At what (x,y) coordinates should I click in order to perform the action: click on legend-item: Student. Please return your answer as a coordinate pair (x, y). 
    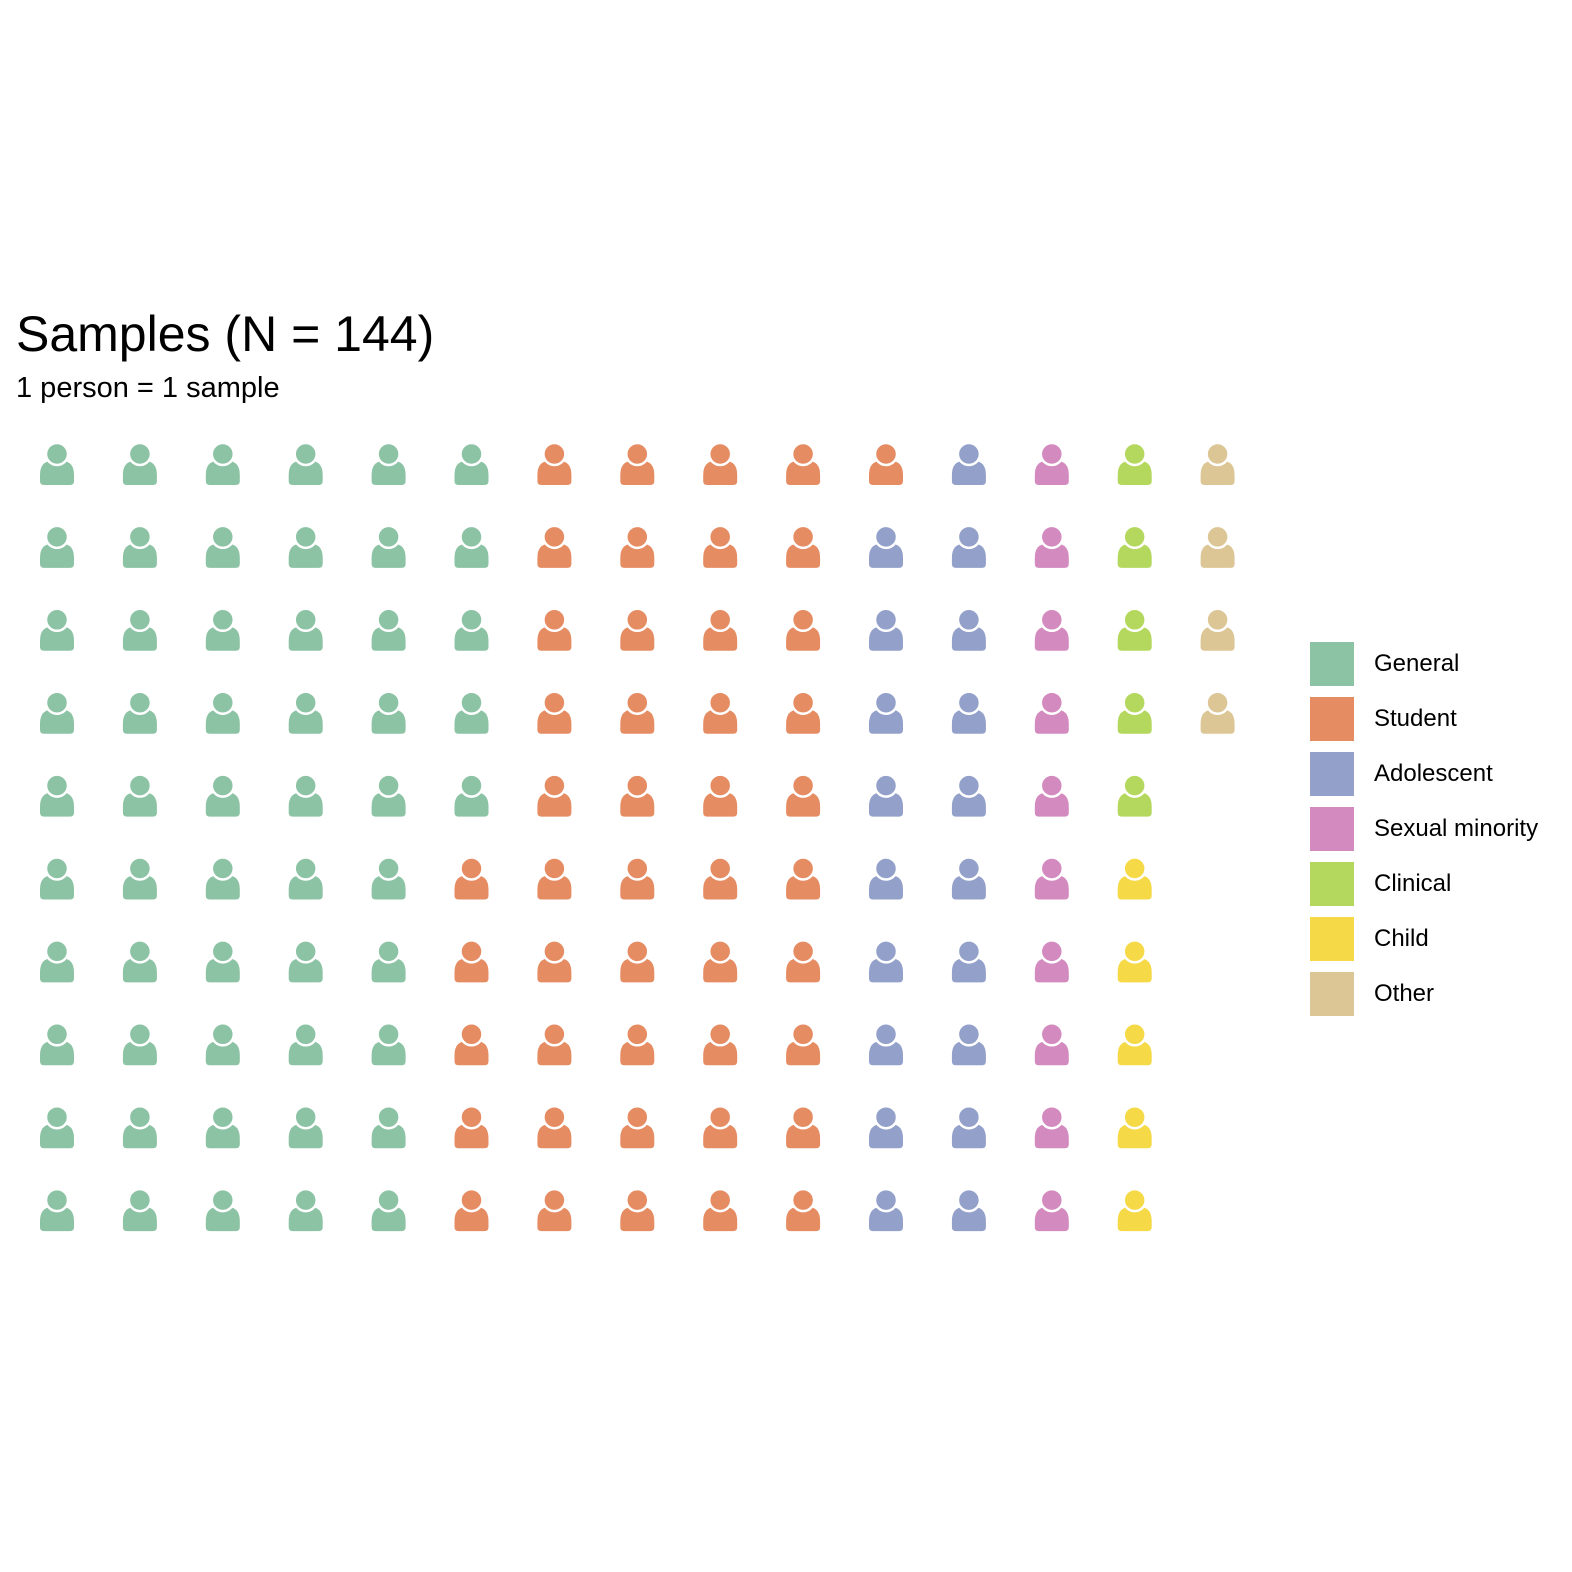
    Looking at the image, I should click on (1441, 719).